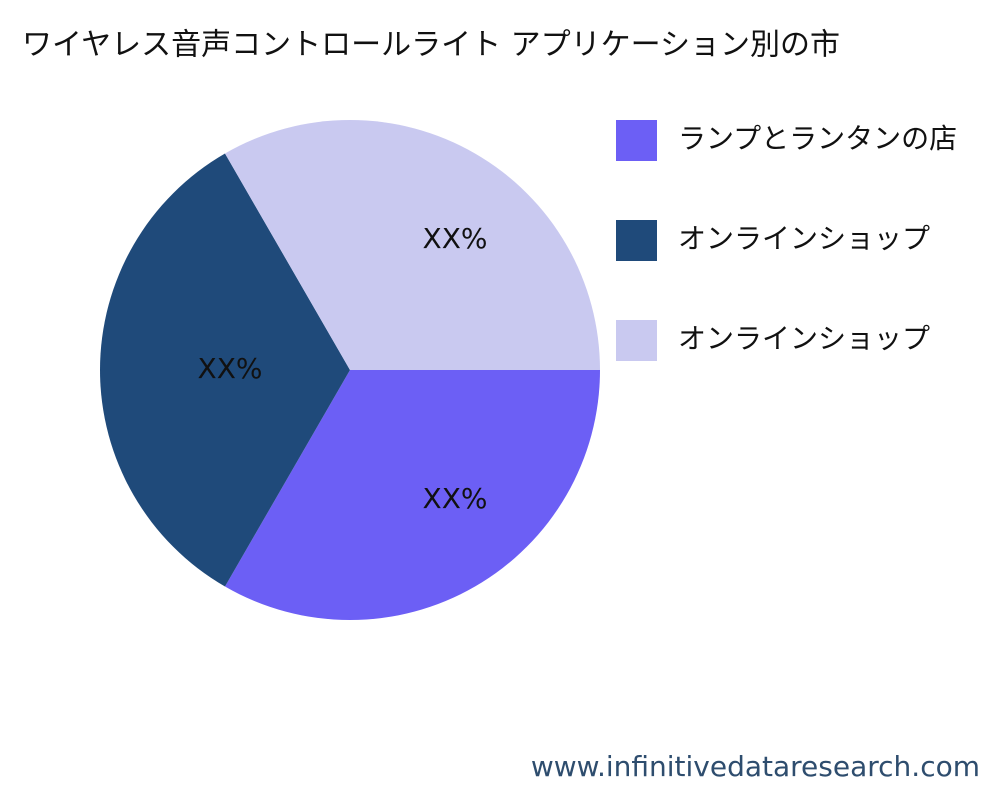 The height and width of the screenshot is (800, 1000). Describe the element at coordinates (431, 45) in the screenshot. I see `chart-title: ワイヤレス音声コントロールライト アプリケーション別の市` at that location.